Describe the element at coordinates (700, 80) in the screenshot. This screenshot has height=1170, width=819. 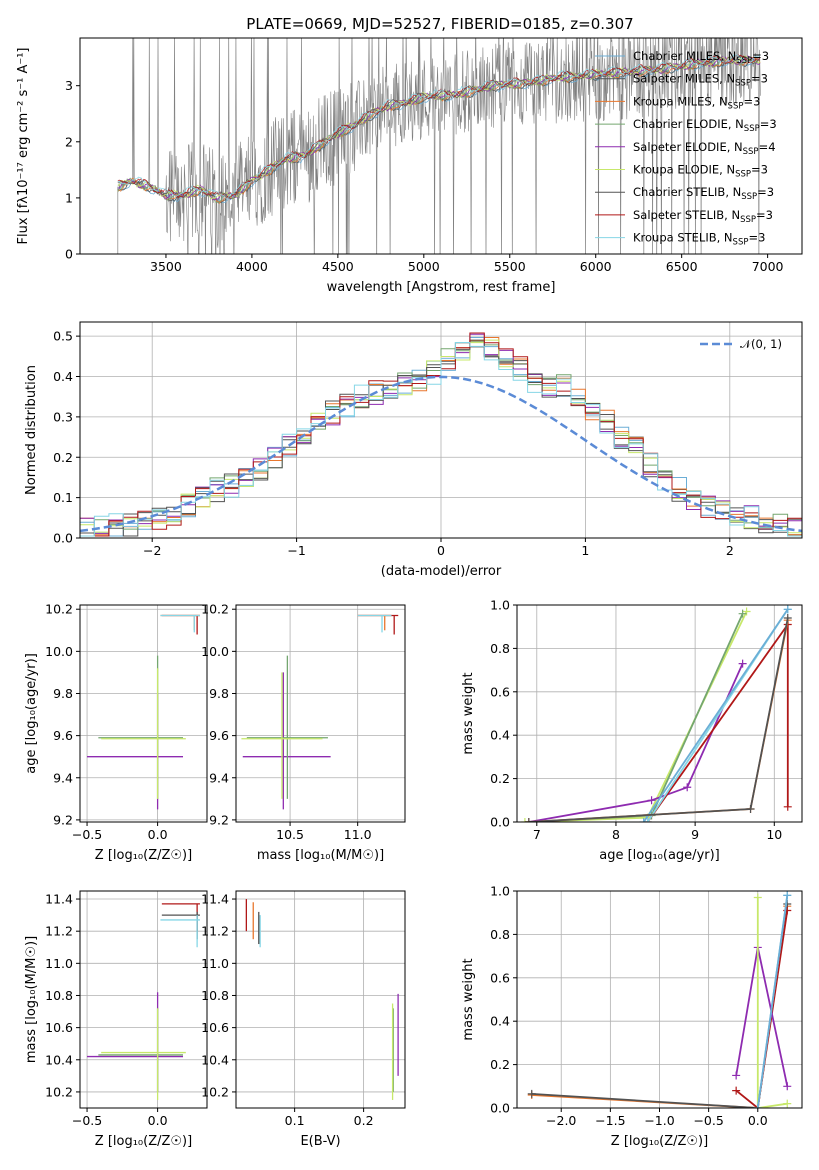
I see `legend-entry: Salpeter MILES, NSSP=3` at that location.